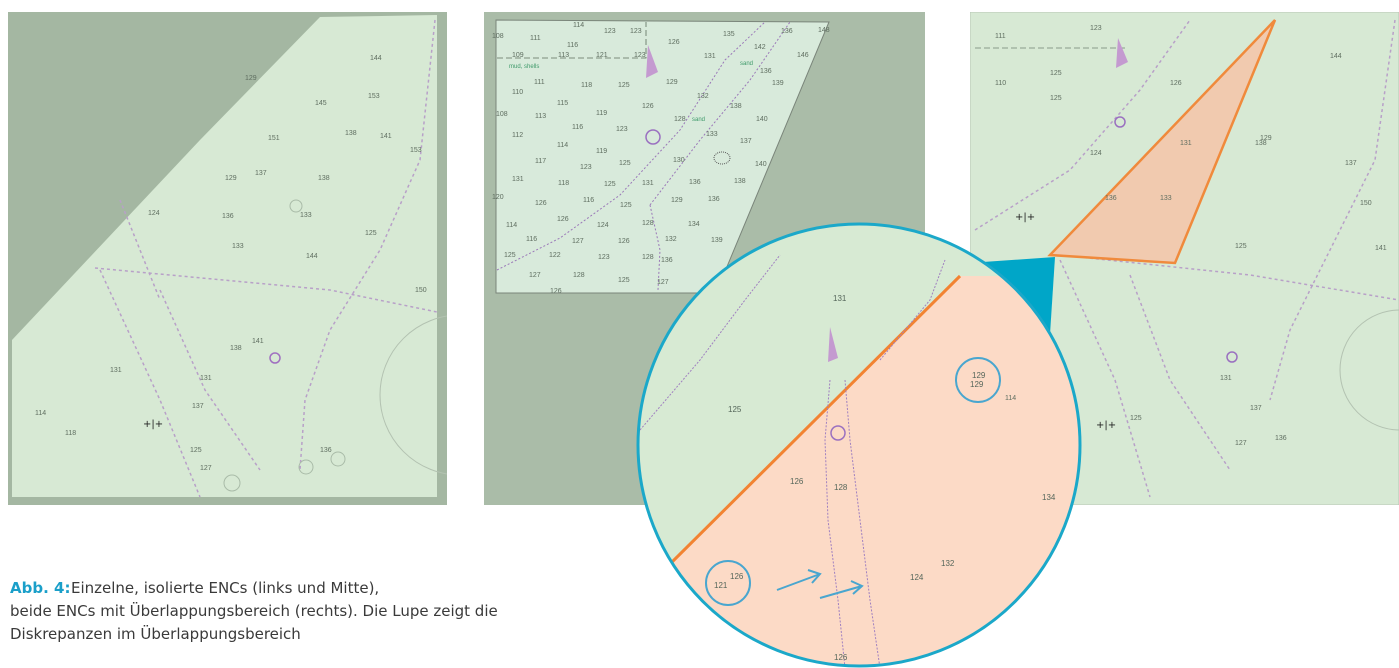  I want to click on sounding: 145, so click(321, 103).